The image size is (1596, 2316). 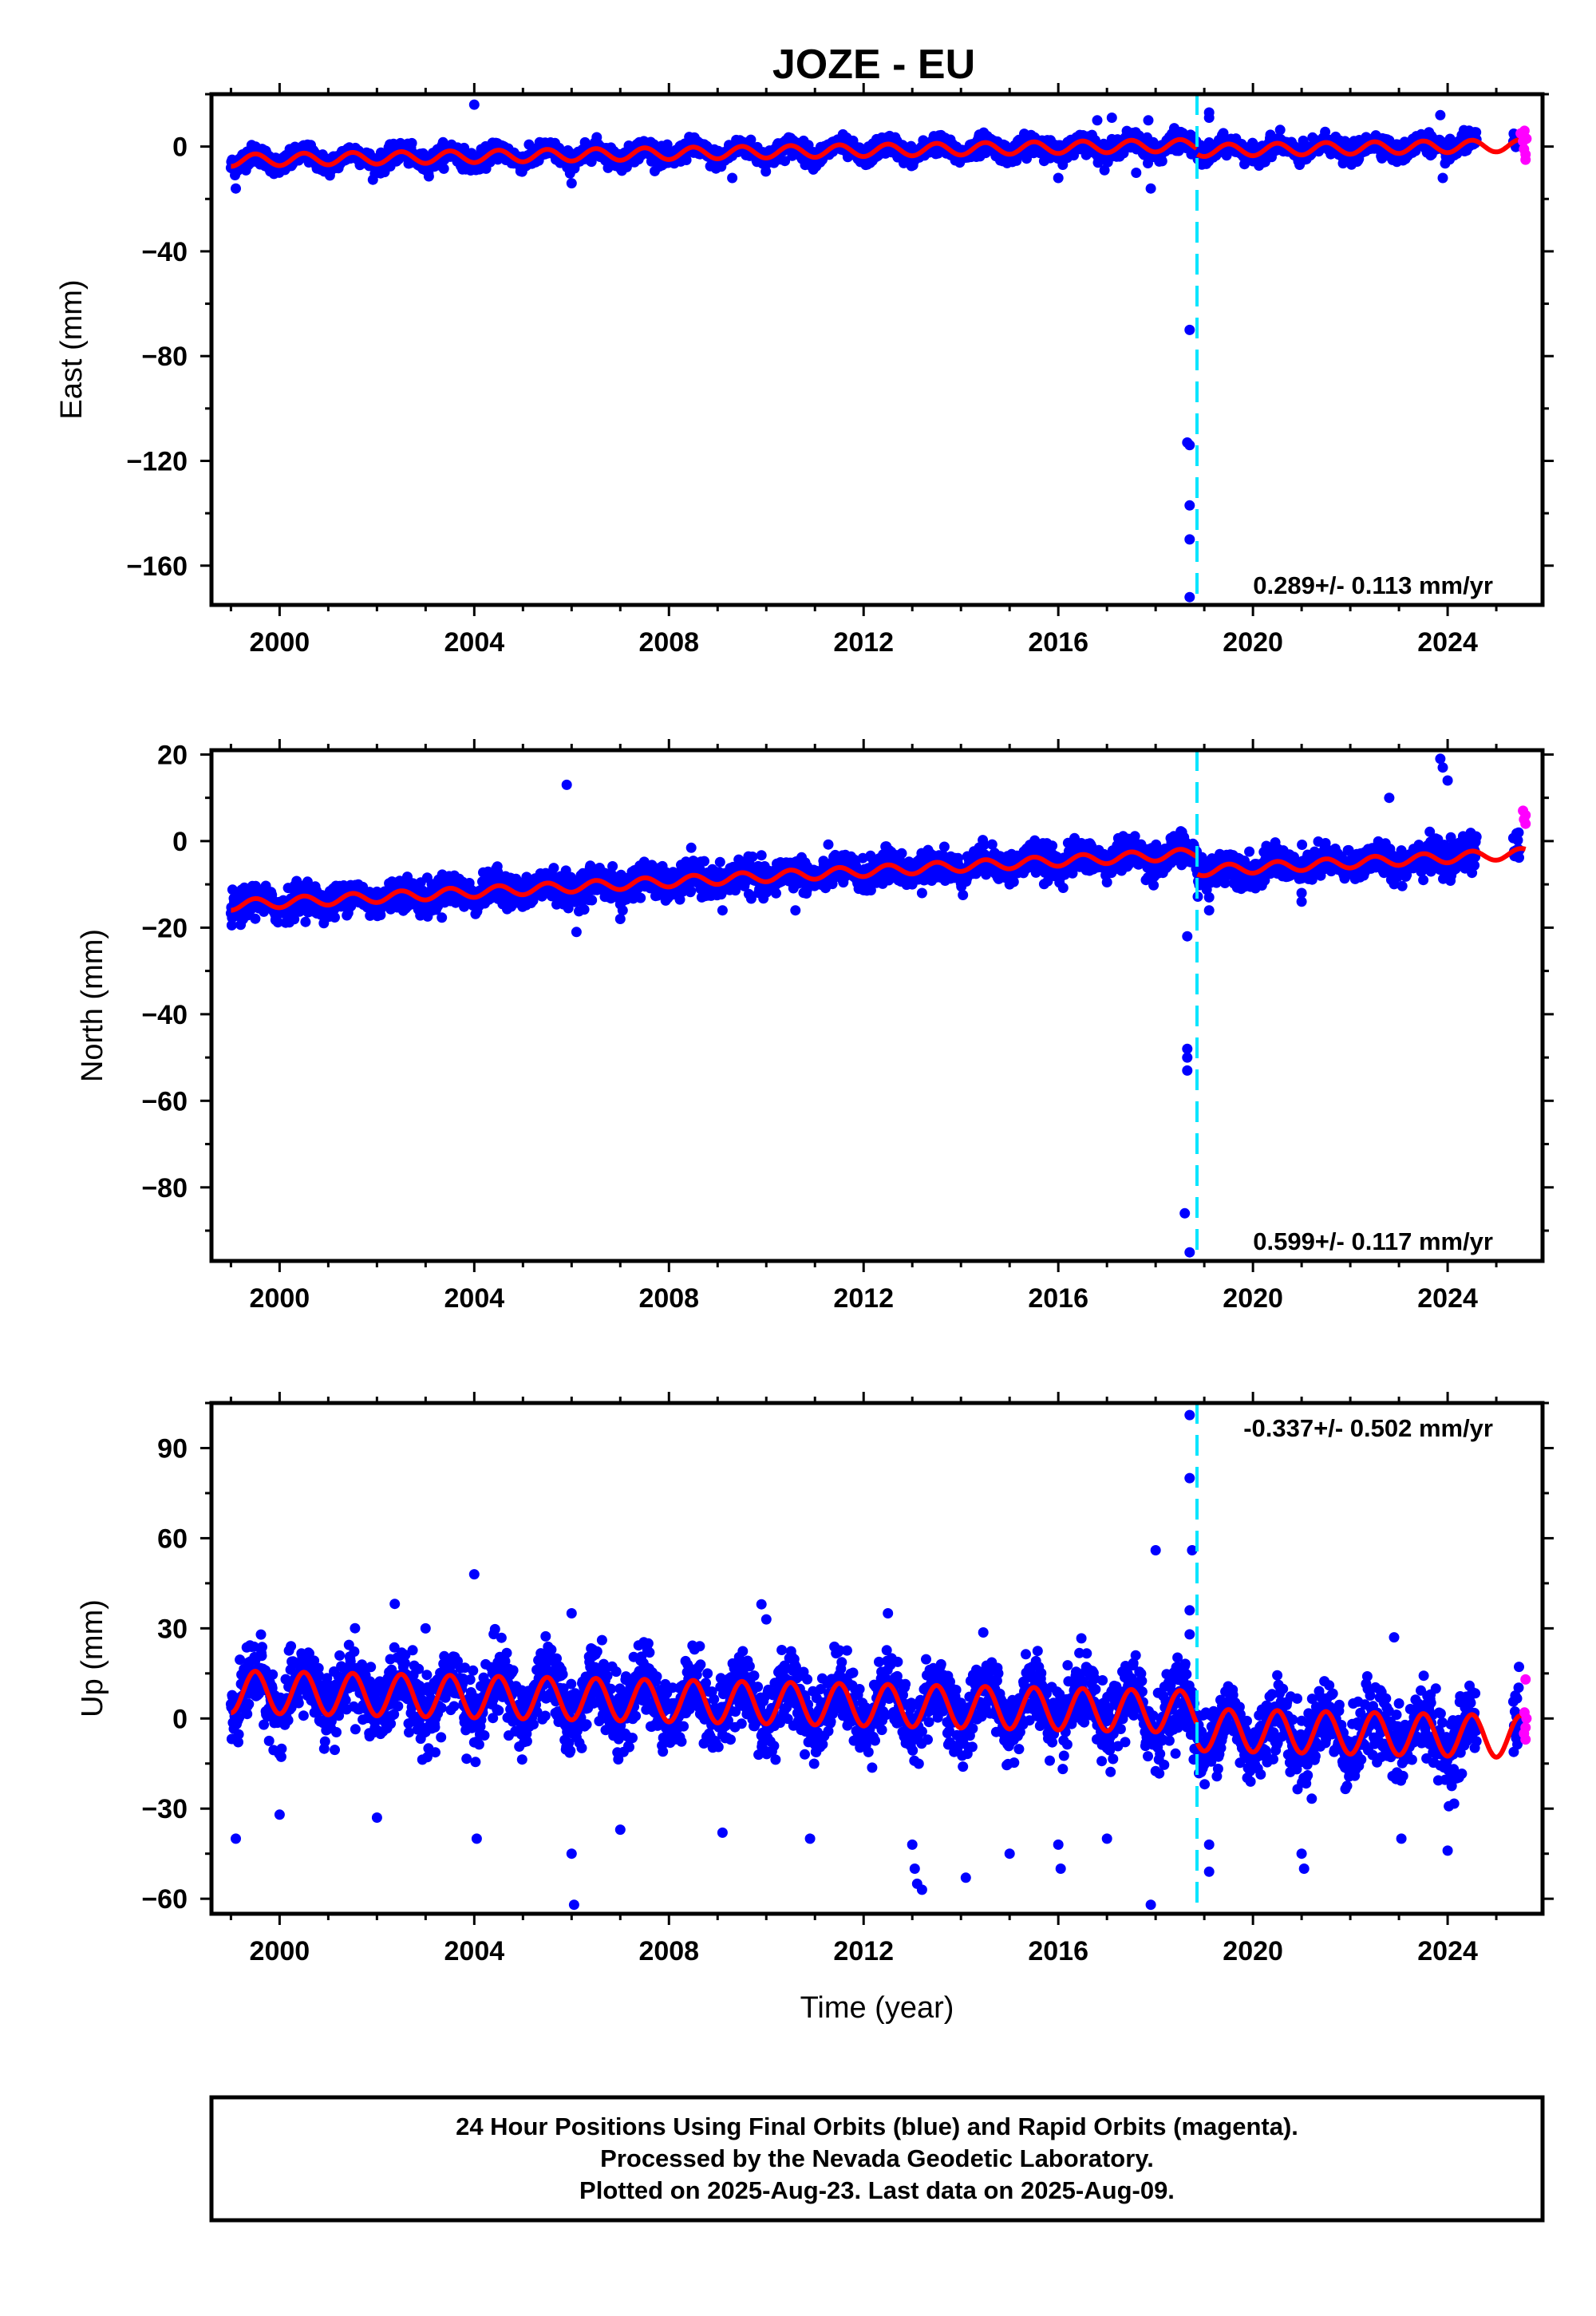 I want to click on x-tick-label: 2000, so click(x=280, y=642).